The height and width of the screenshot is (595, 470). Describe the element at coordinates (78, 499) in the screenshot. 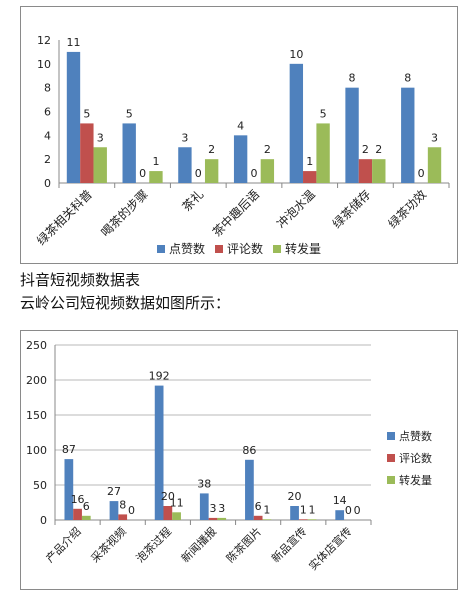

I see `data-label: 16` at that location.